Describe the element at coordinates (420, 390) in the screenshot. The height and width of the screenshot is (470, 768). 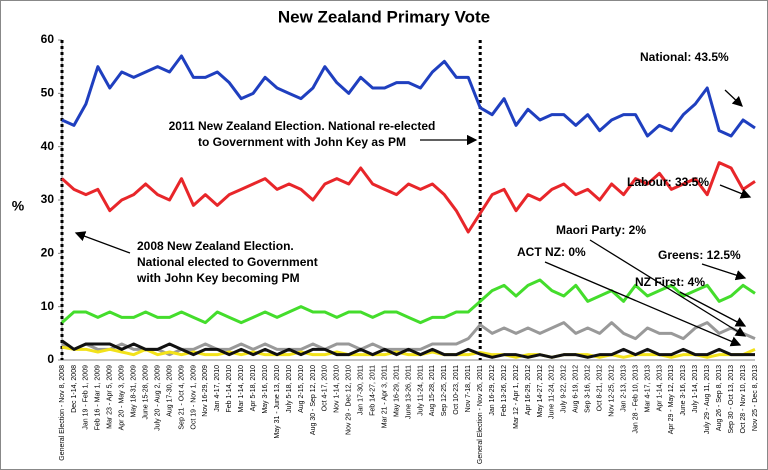
I see `x-tick-label: July 11-24, 2011` at that location.